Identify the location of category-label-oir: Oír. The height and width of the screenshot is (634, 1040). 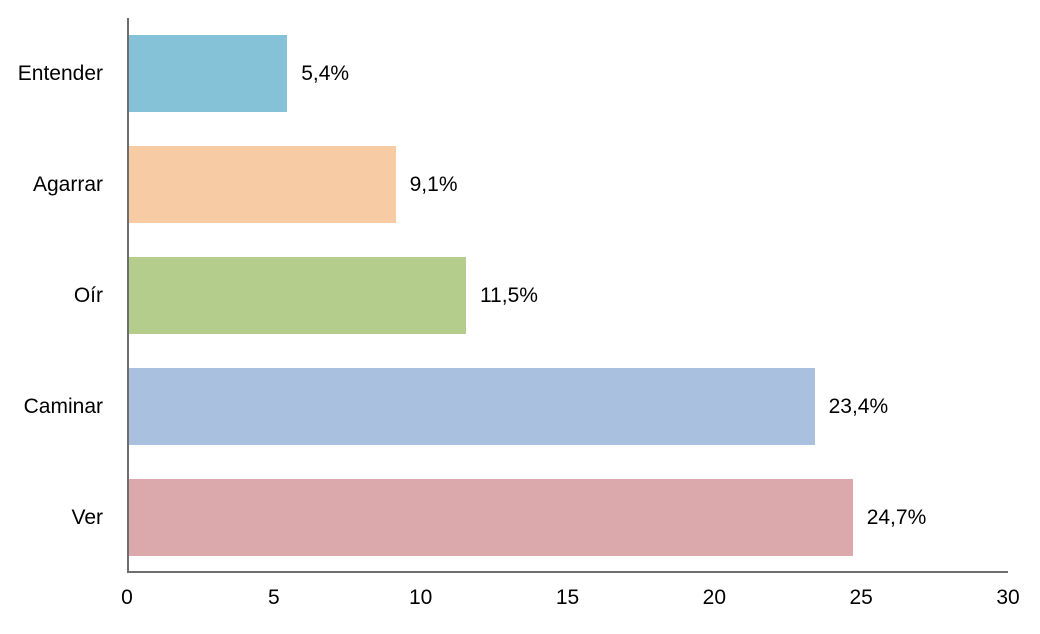
(88, 295).